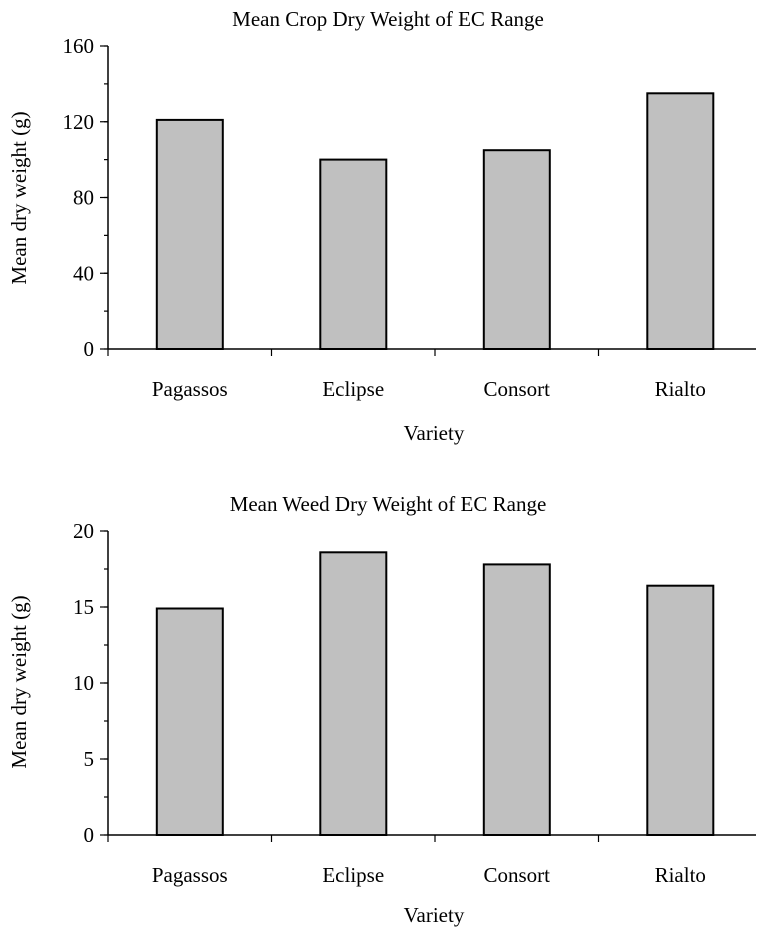 Image resolution: width=758 pixels, height=930 pixels. I want to click on y-tick-label: 5, so click(89, 759).